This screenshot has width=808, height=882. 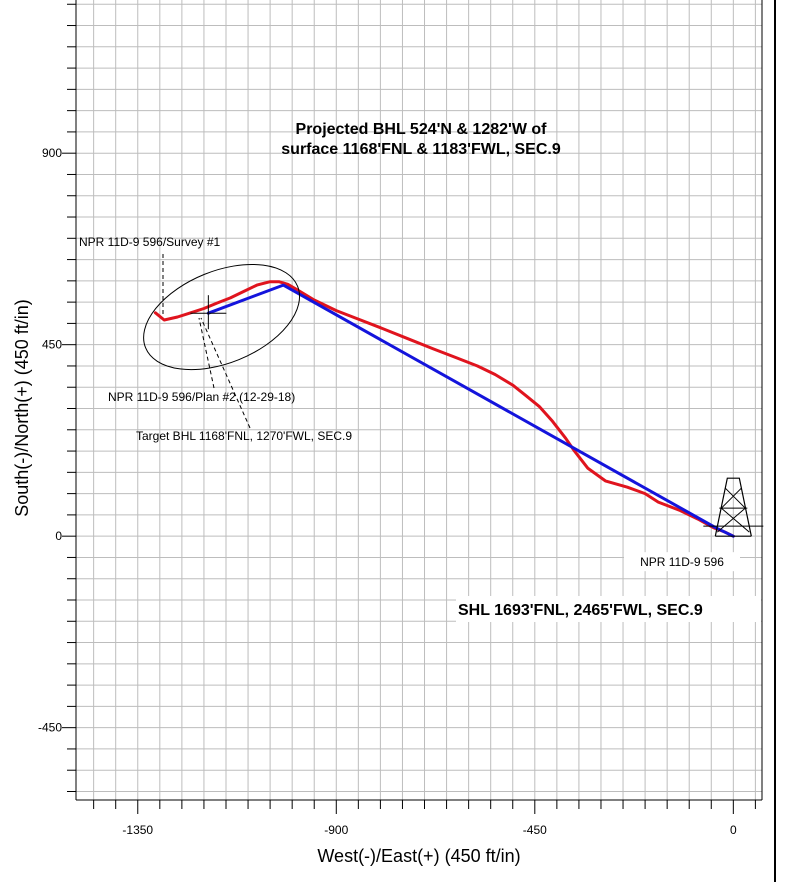 I want to click on drilling-rig-icon, so click(x=733, y=507).